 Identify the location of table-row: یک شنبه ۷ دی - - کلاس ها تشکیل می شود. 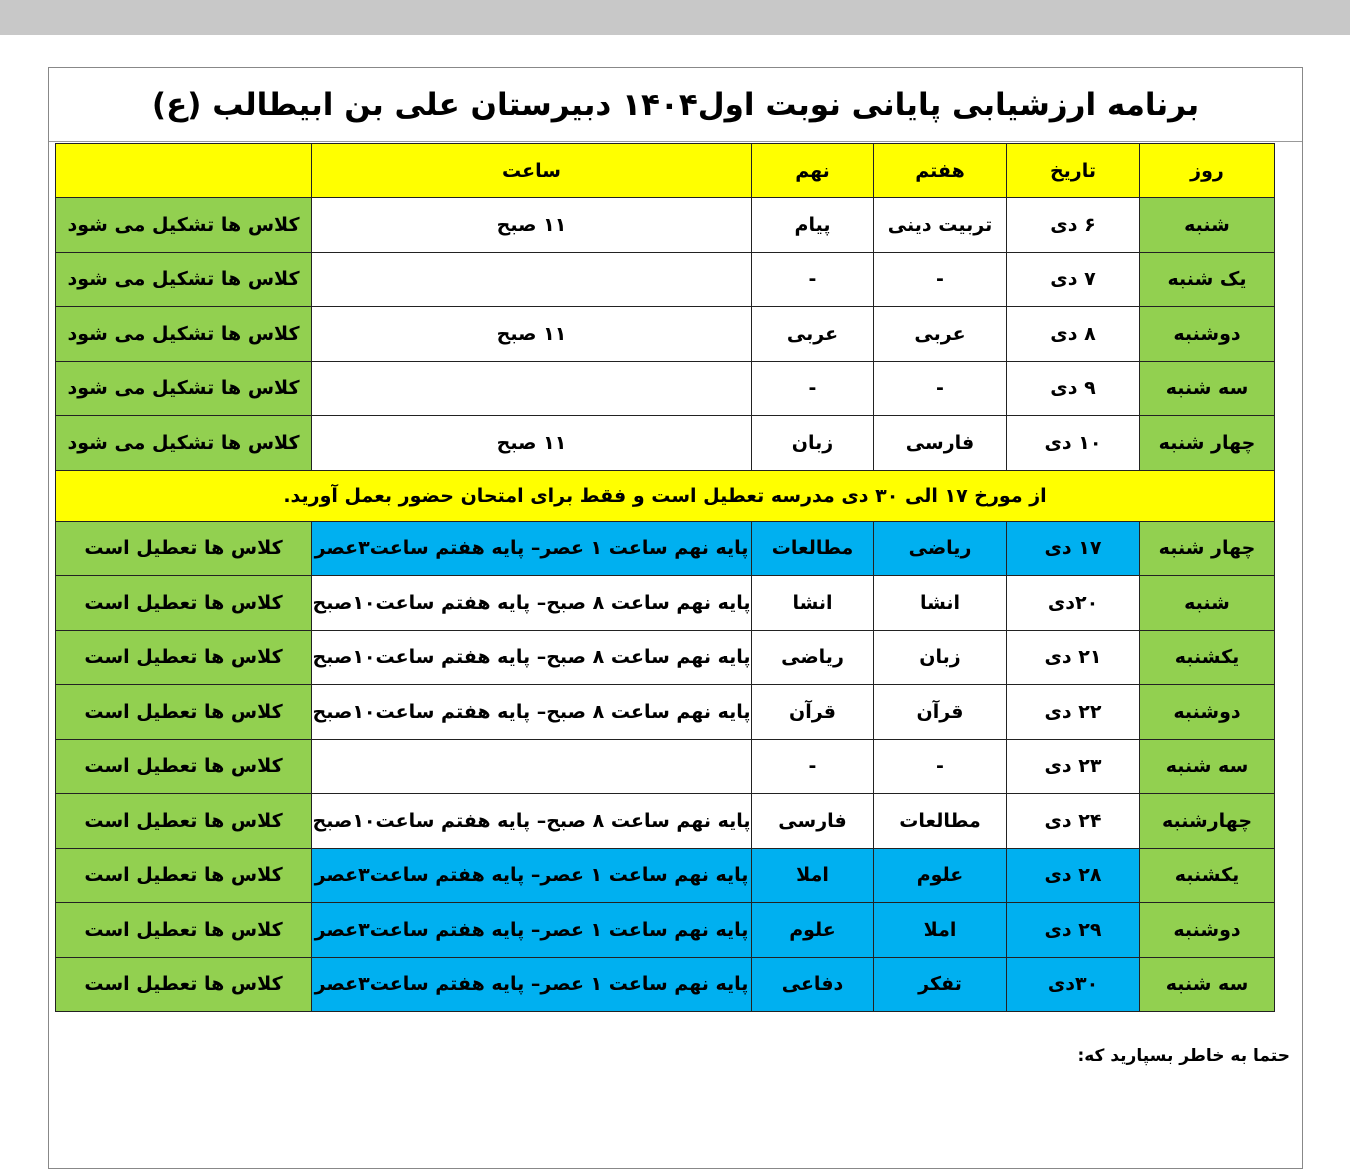
(665, 279).